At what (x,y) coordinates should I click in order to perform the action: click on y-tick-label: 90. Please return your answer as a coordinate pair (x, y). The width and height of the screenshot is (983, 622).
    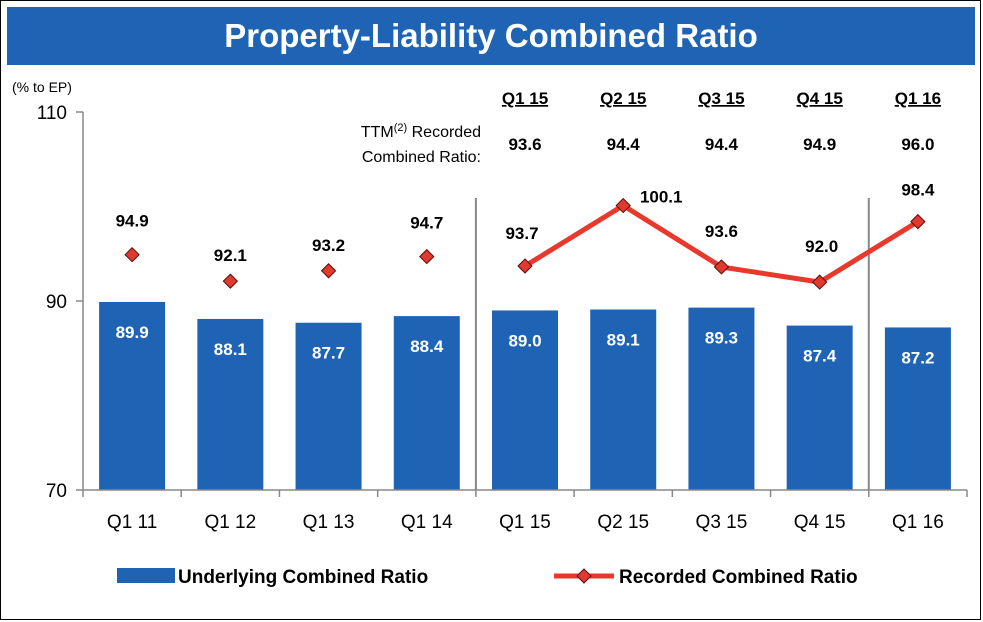
    Looking at the image, I should click on (56, 302).